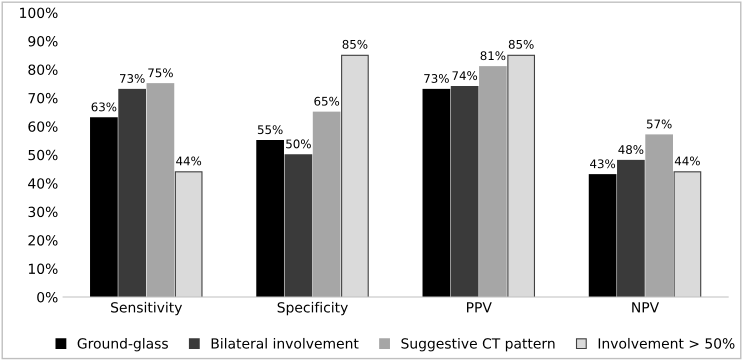 This screenshot has height=360, width=743. I want to click on legend-label: Ground-glass, so click(123, 345).